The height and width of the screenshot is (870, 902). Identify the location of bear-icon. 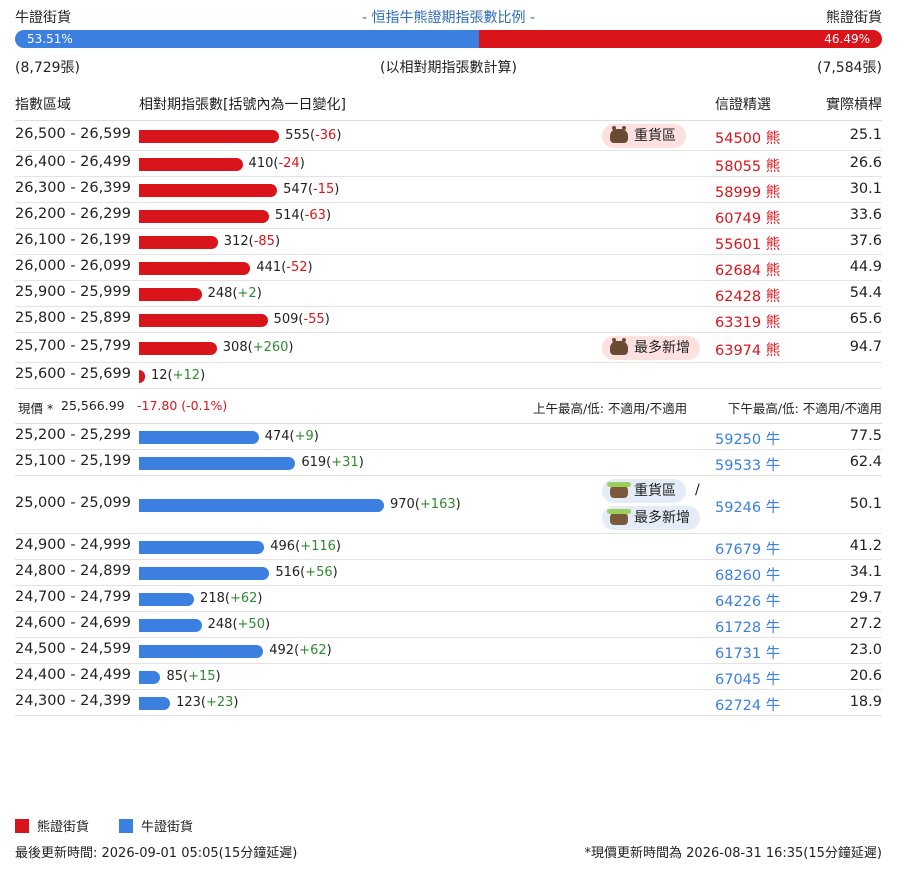
(619, 346).